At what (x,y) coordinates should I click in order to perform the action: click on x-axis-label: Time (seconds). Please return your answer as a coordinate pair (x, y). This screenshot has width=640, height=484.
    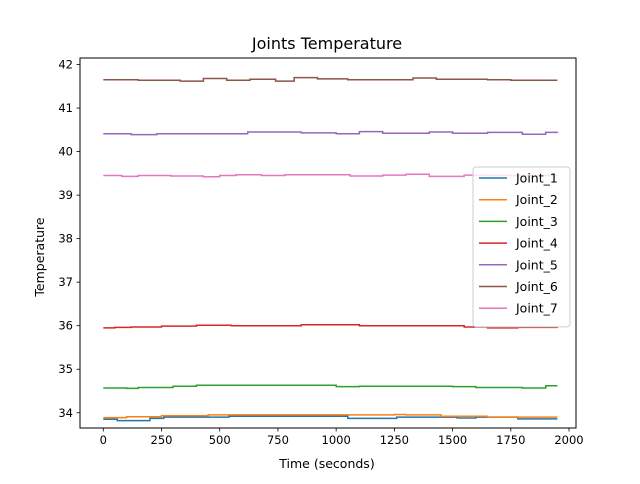
    Looking at the image, I should click on (326, 463).